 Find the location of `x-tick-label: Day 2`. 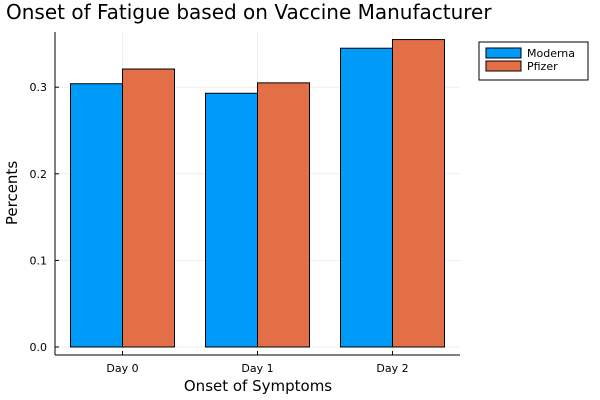

x-tick-label: Day 2 is located at coordinates (392, 368).